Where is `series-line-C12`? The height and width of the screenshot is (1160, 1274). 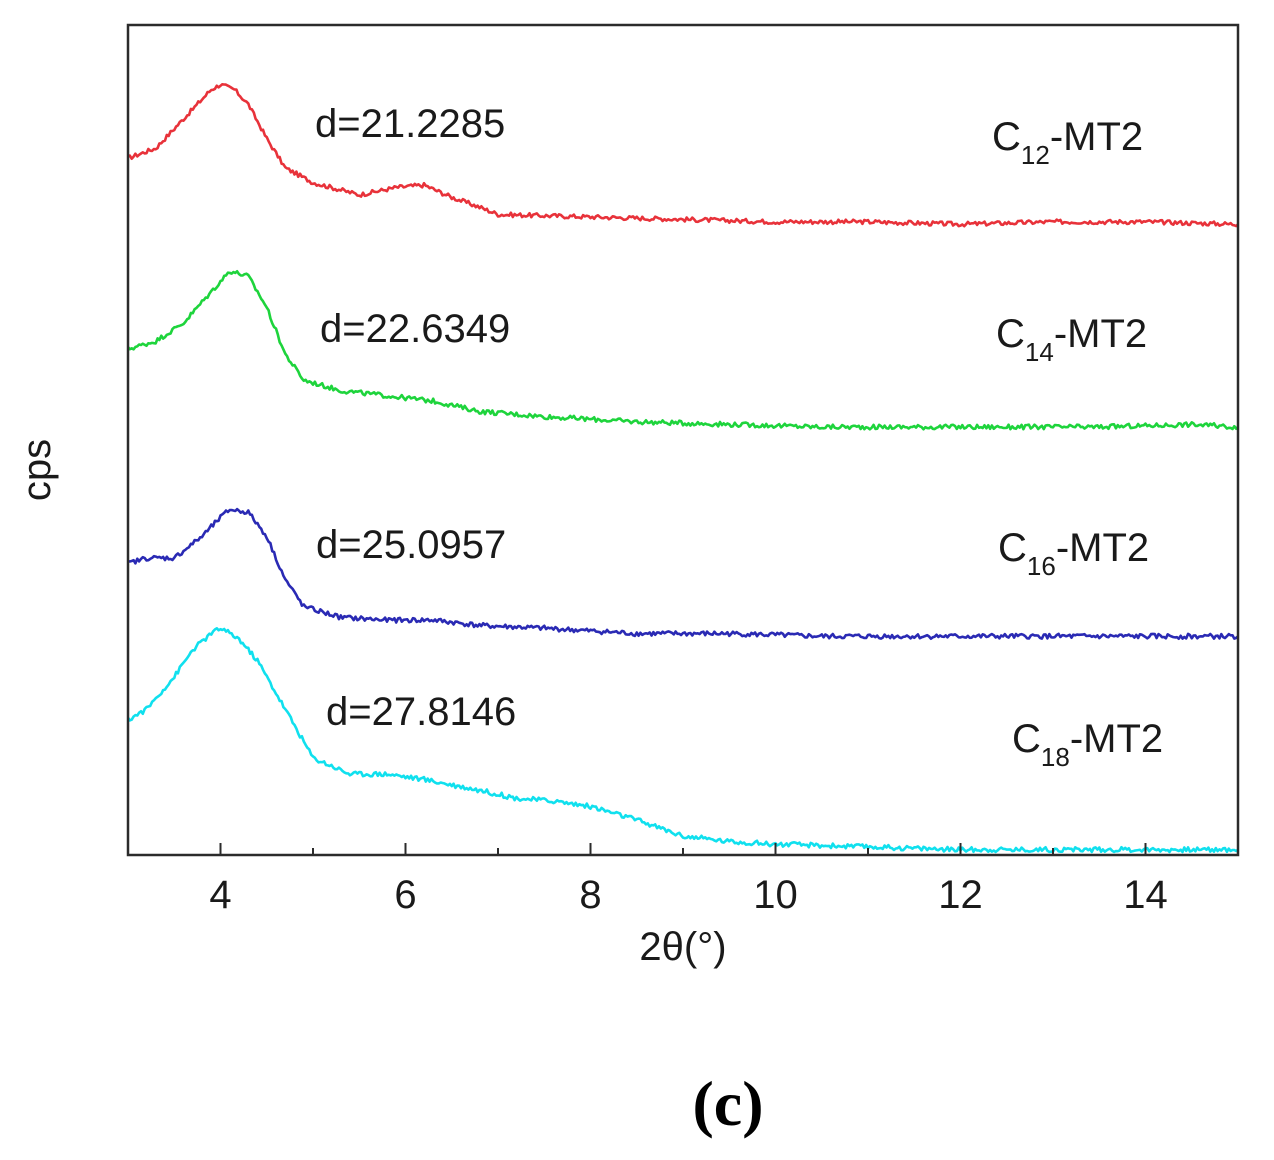 series-line-C12 is located at coordinates (683, 155).